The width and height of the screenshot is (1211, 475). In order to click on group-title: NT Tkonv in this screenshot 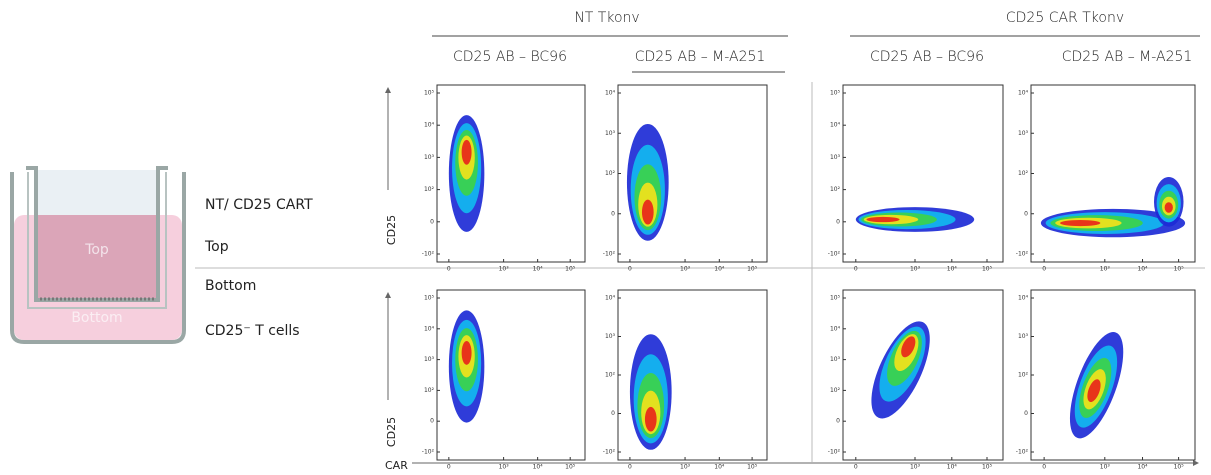, I will do `click(606, 18)`.